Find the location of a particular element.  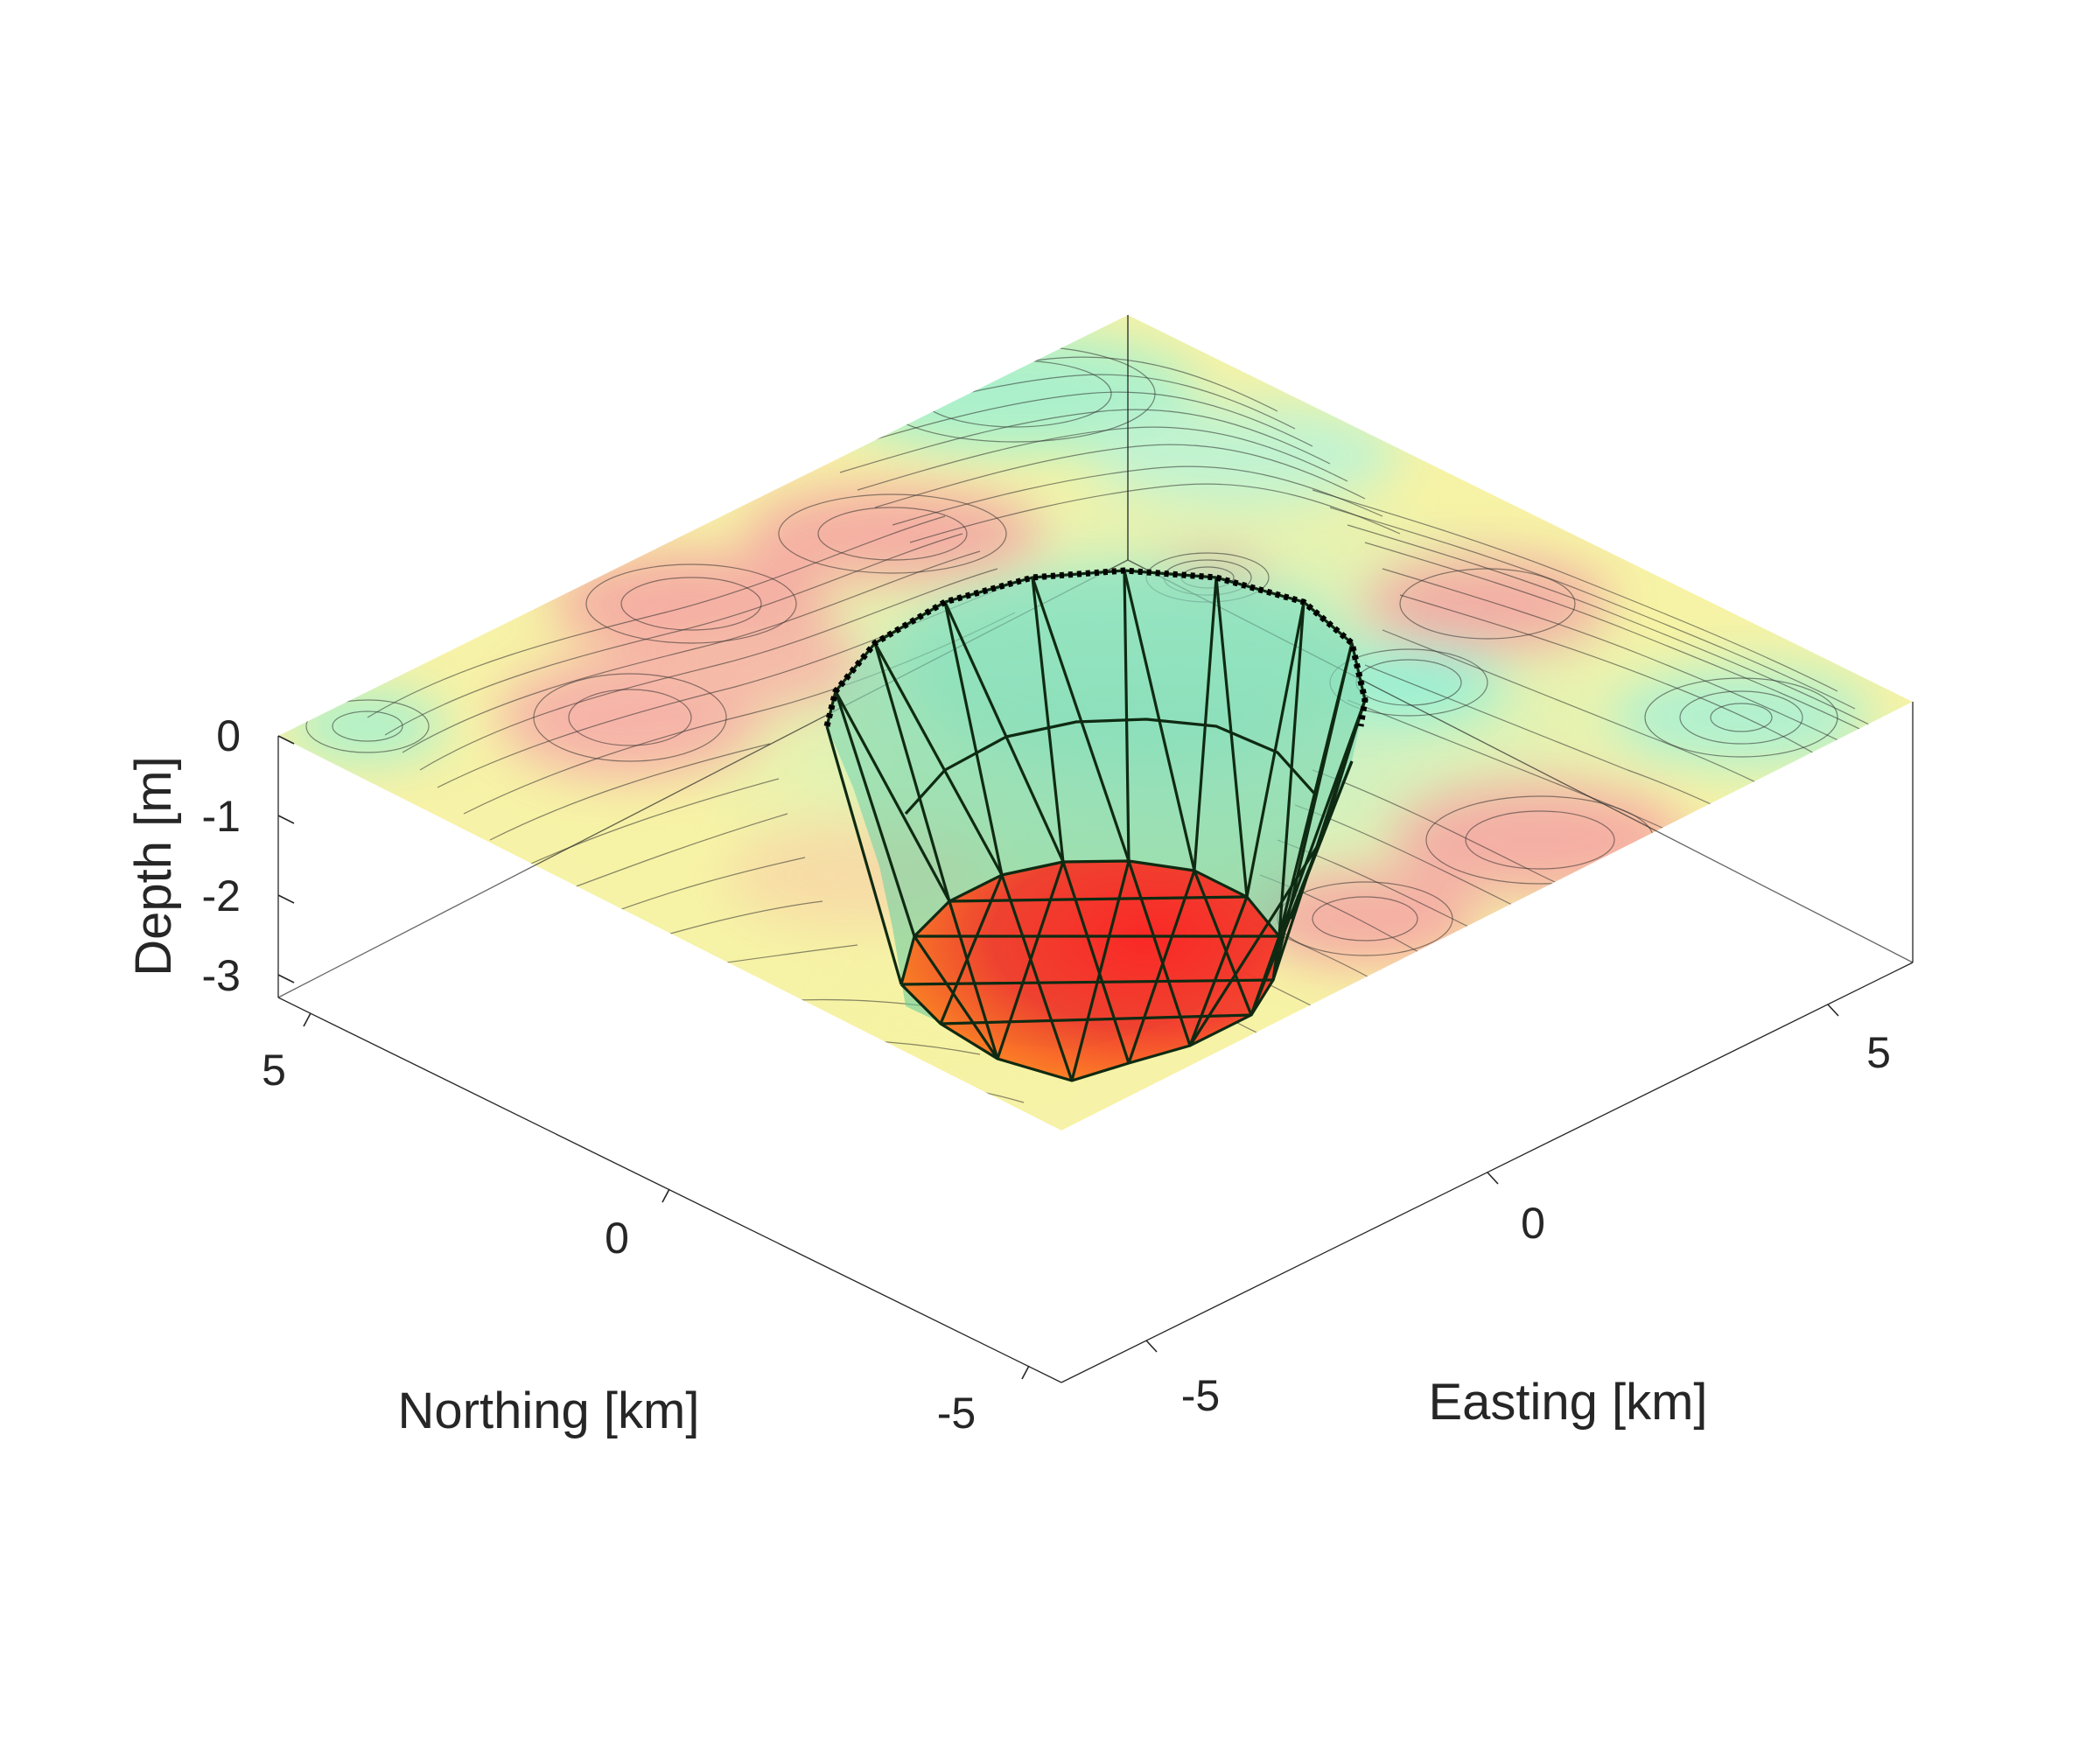

northing-tick-5: 5 is located at coordinates (274, 1070).